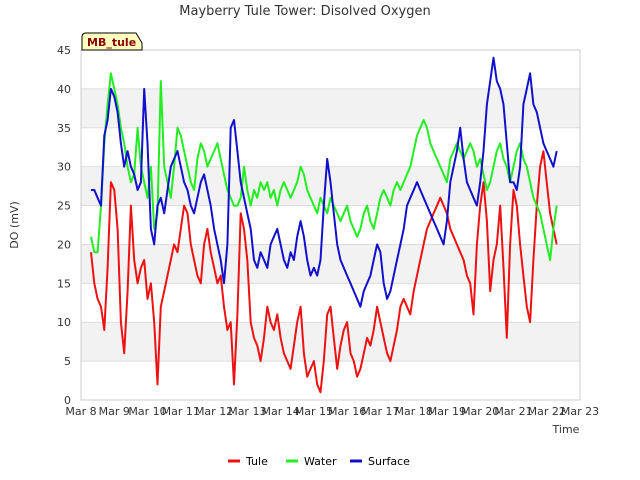  Describe the element at coordinates (64, 128) in the screenshot. I see `y-tick-label: 35` at that location.